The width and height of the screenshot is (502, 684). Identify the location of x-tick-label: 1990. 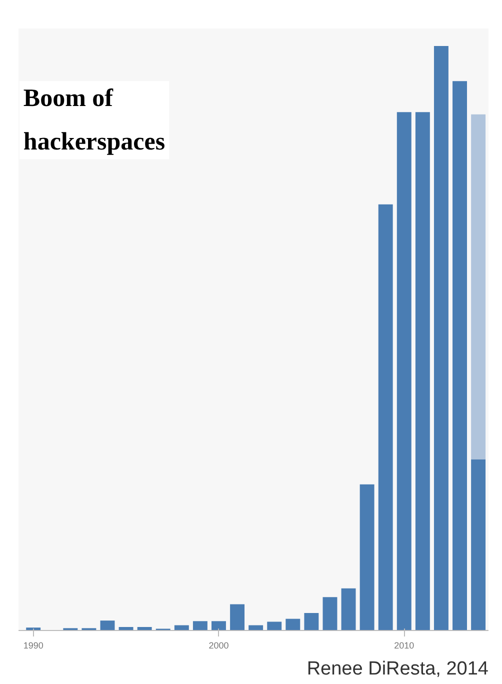
(33, 645).